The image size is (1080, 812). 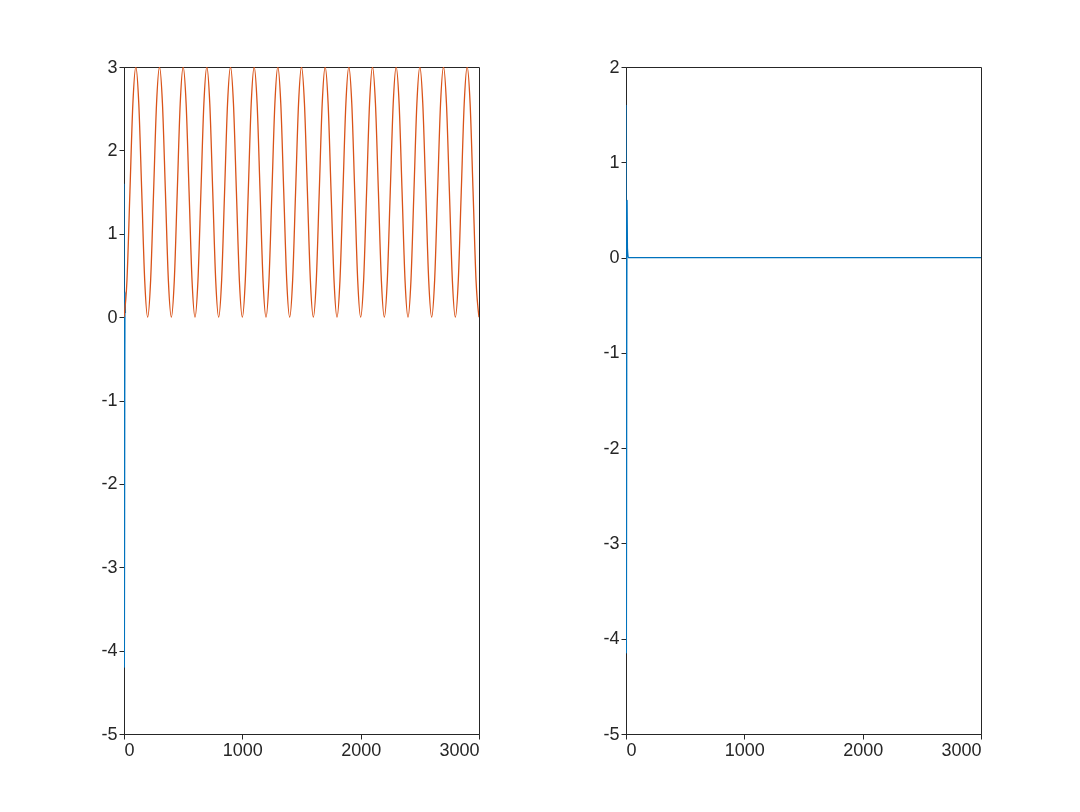 What do you see at coordinates (112, 66) in the screenshot?
I see `y-tick-label: 3` at bounding box center [112, 66].